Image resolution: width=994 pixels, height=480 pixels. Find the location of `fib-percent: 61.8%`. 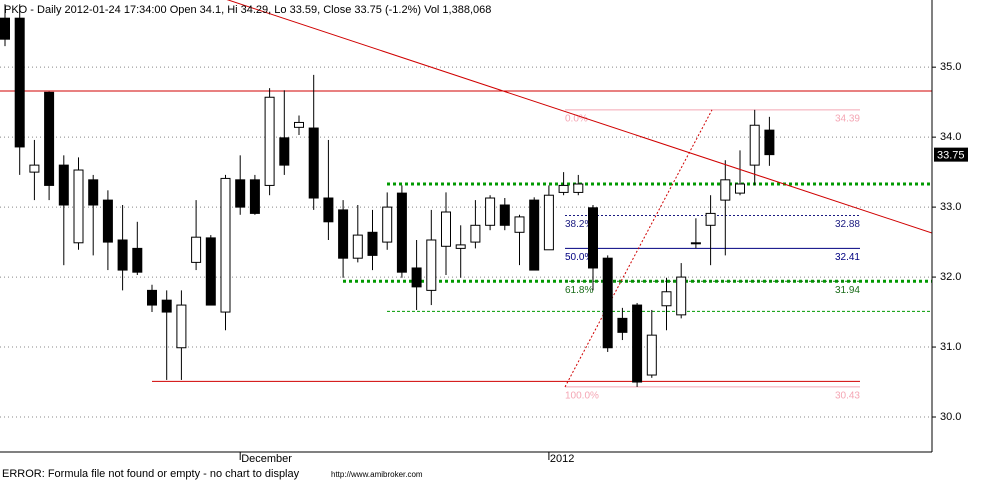

fib-percent: 61.8% is located at coordinates (579, 290).